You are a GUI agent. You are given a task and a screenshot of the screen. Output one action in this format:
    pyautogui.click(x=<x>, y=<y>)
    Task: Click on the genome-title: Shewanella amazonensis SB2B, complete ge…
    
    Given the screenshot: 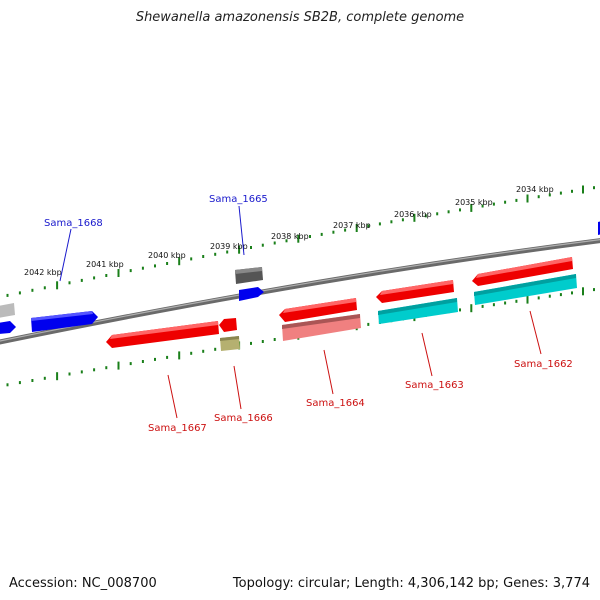 What is the action you would take?
    pyautogui.click(x=300, y=17)
    